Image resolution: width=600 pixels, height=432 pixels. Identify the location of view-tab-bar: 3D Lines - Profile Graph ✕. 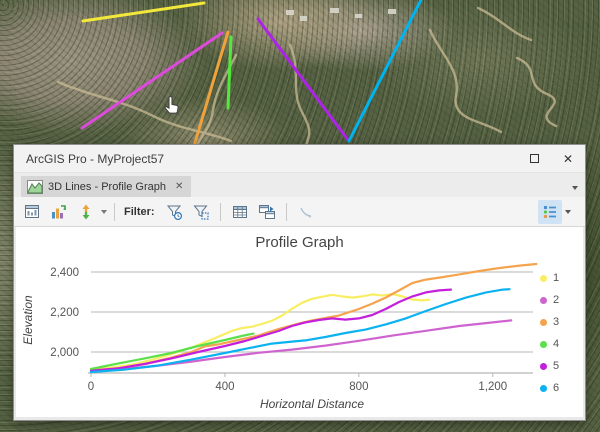
(299, 185).